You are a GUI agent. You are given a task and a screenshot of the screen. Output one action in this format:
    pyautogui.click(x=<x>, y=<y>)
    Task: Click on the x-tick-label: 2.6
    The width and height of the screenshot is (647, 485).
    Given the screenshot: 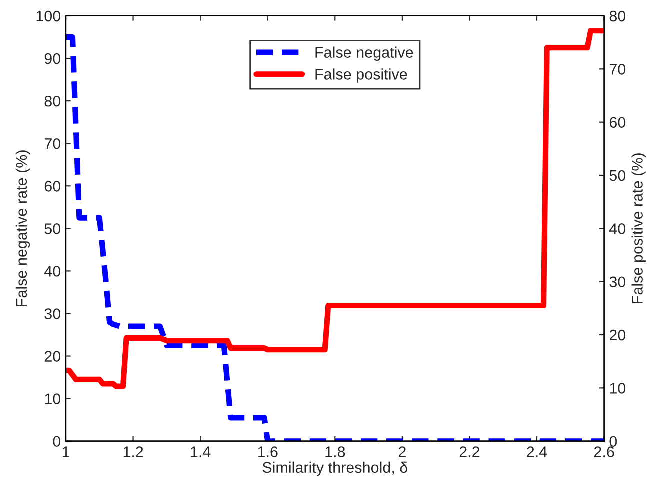 What is the action you would take?
    pyautogui.click(x=604, y=452)
    